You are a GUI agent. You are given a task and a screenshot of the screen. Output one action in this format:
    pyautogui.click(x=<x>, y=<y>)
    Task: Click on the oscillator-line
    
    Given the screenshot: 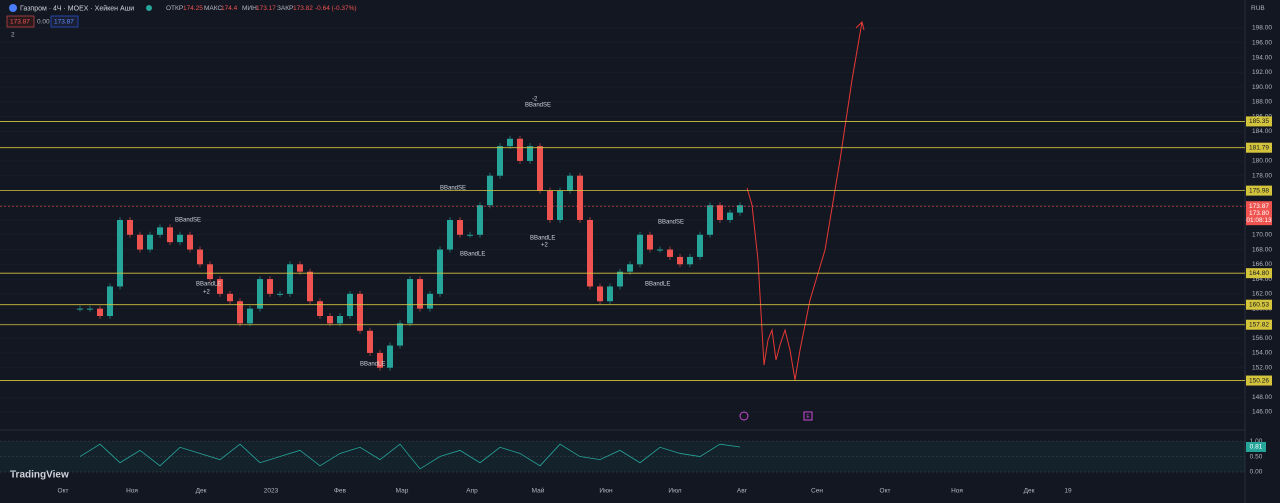 What is the action you would take?
    pyautogui.click(x=410, y=456)
    